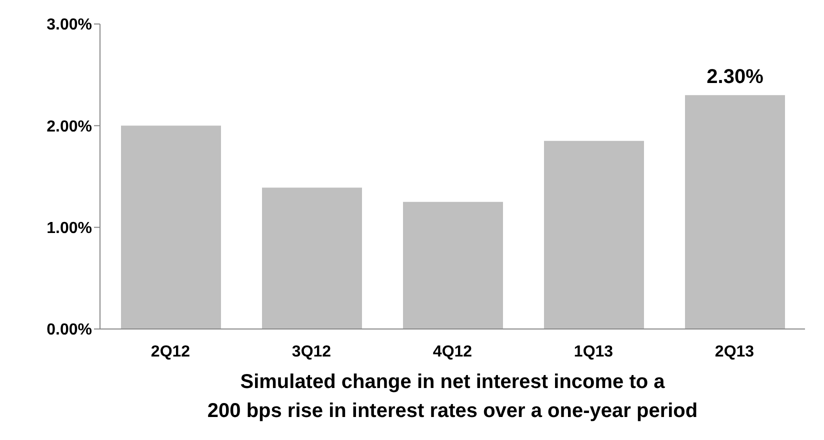 The width and height of the screenshot is (824, 440). Describe the element at coordinates (452, 351) in the screenshot. I see `x-tick-label: 4Q12` at that location.